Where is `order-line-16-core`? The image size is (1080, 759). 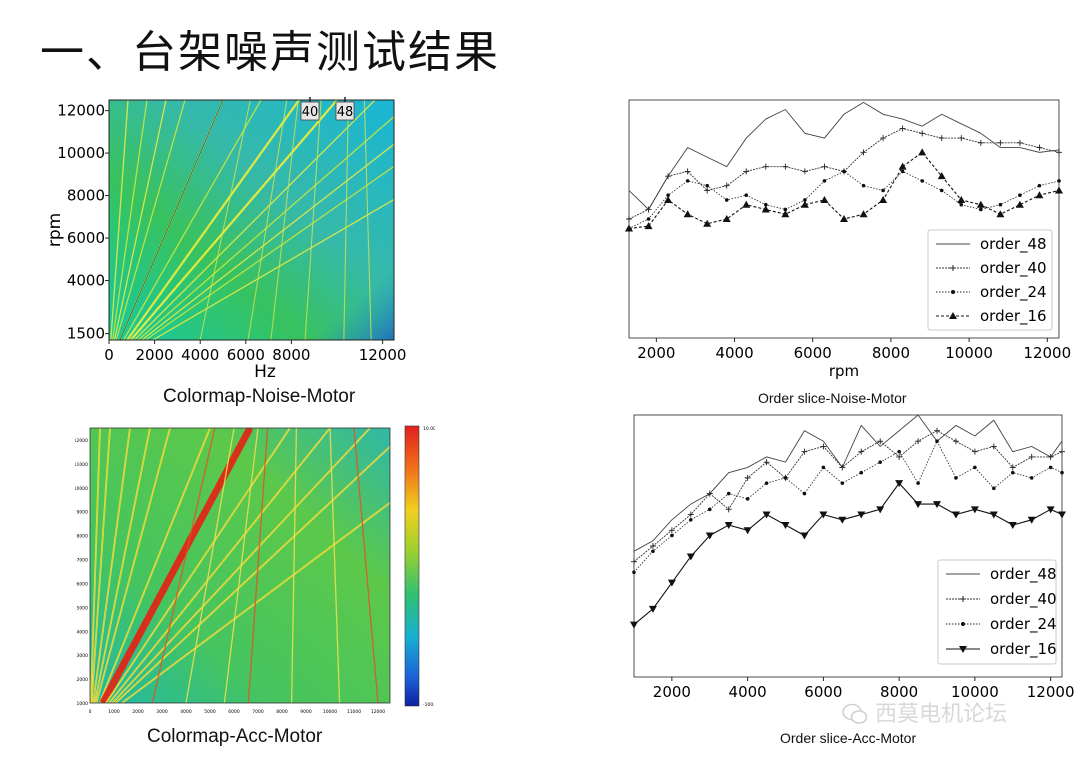 order-line-16-core is located at coordinates (133, 565).